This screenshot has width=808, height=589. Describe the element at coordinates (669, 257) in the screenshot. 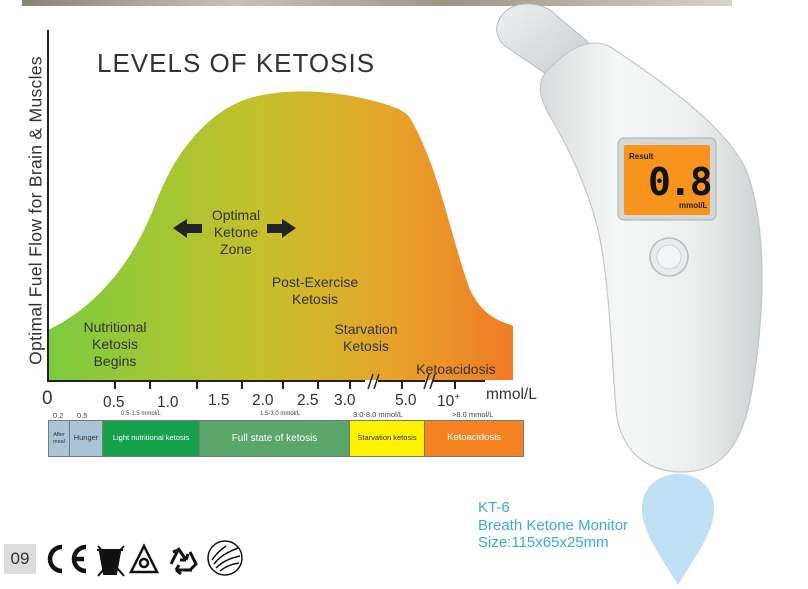

I see `power-button-inner` at that location.